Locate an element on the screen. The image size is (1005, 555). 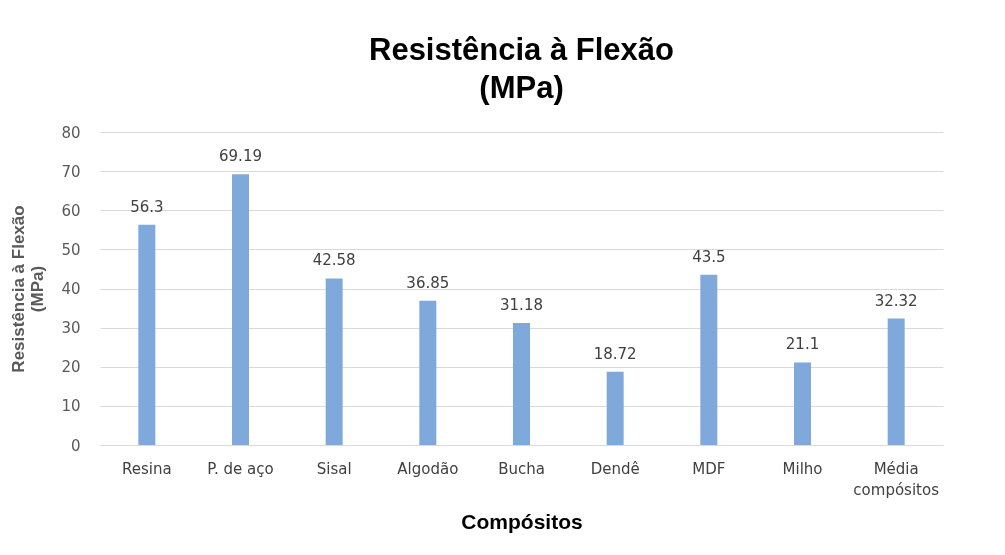
y-tick-label: 10 is located at coordinates (71, 406).